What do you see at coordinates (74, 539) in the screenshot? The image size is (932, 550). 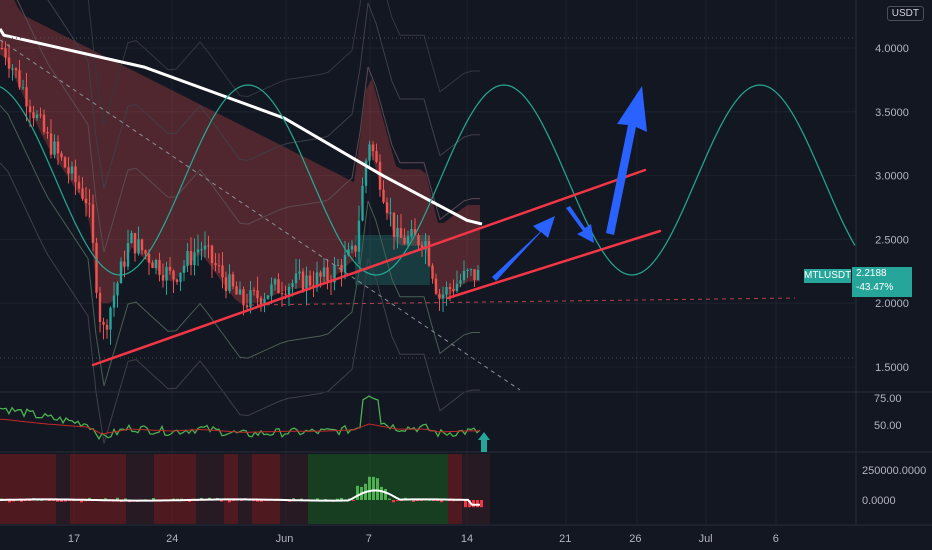 I see `time-tick-label: 17` at bounding box center [74, 539].